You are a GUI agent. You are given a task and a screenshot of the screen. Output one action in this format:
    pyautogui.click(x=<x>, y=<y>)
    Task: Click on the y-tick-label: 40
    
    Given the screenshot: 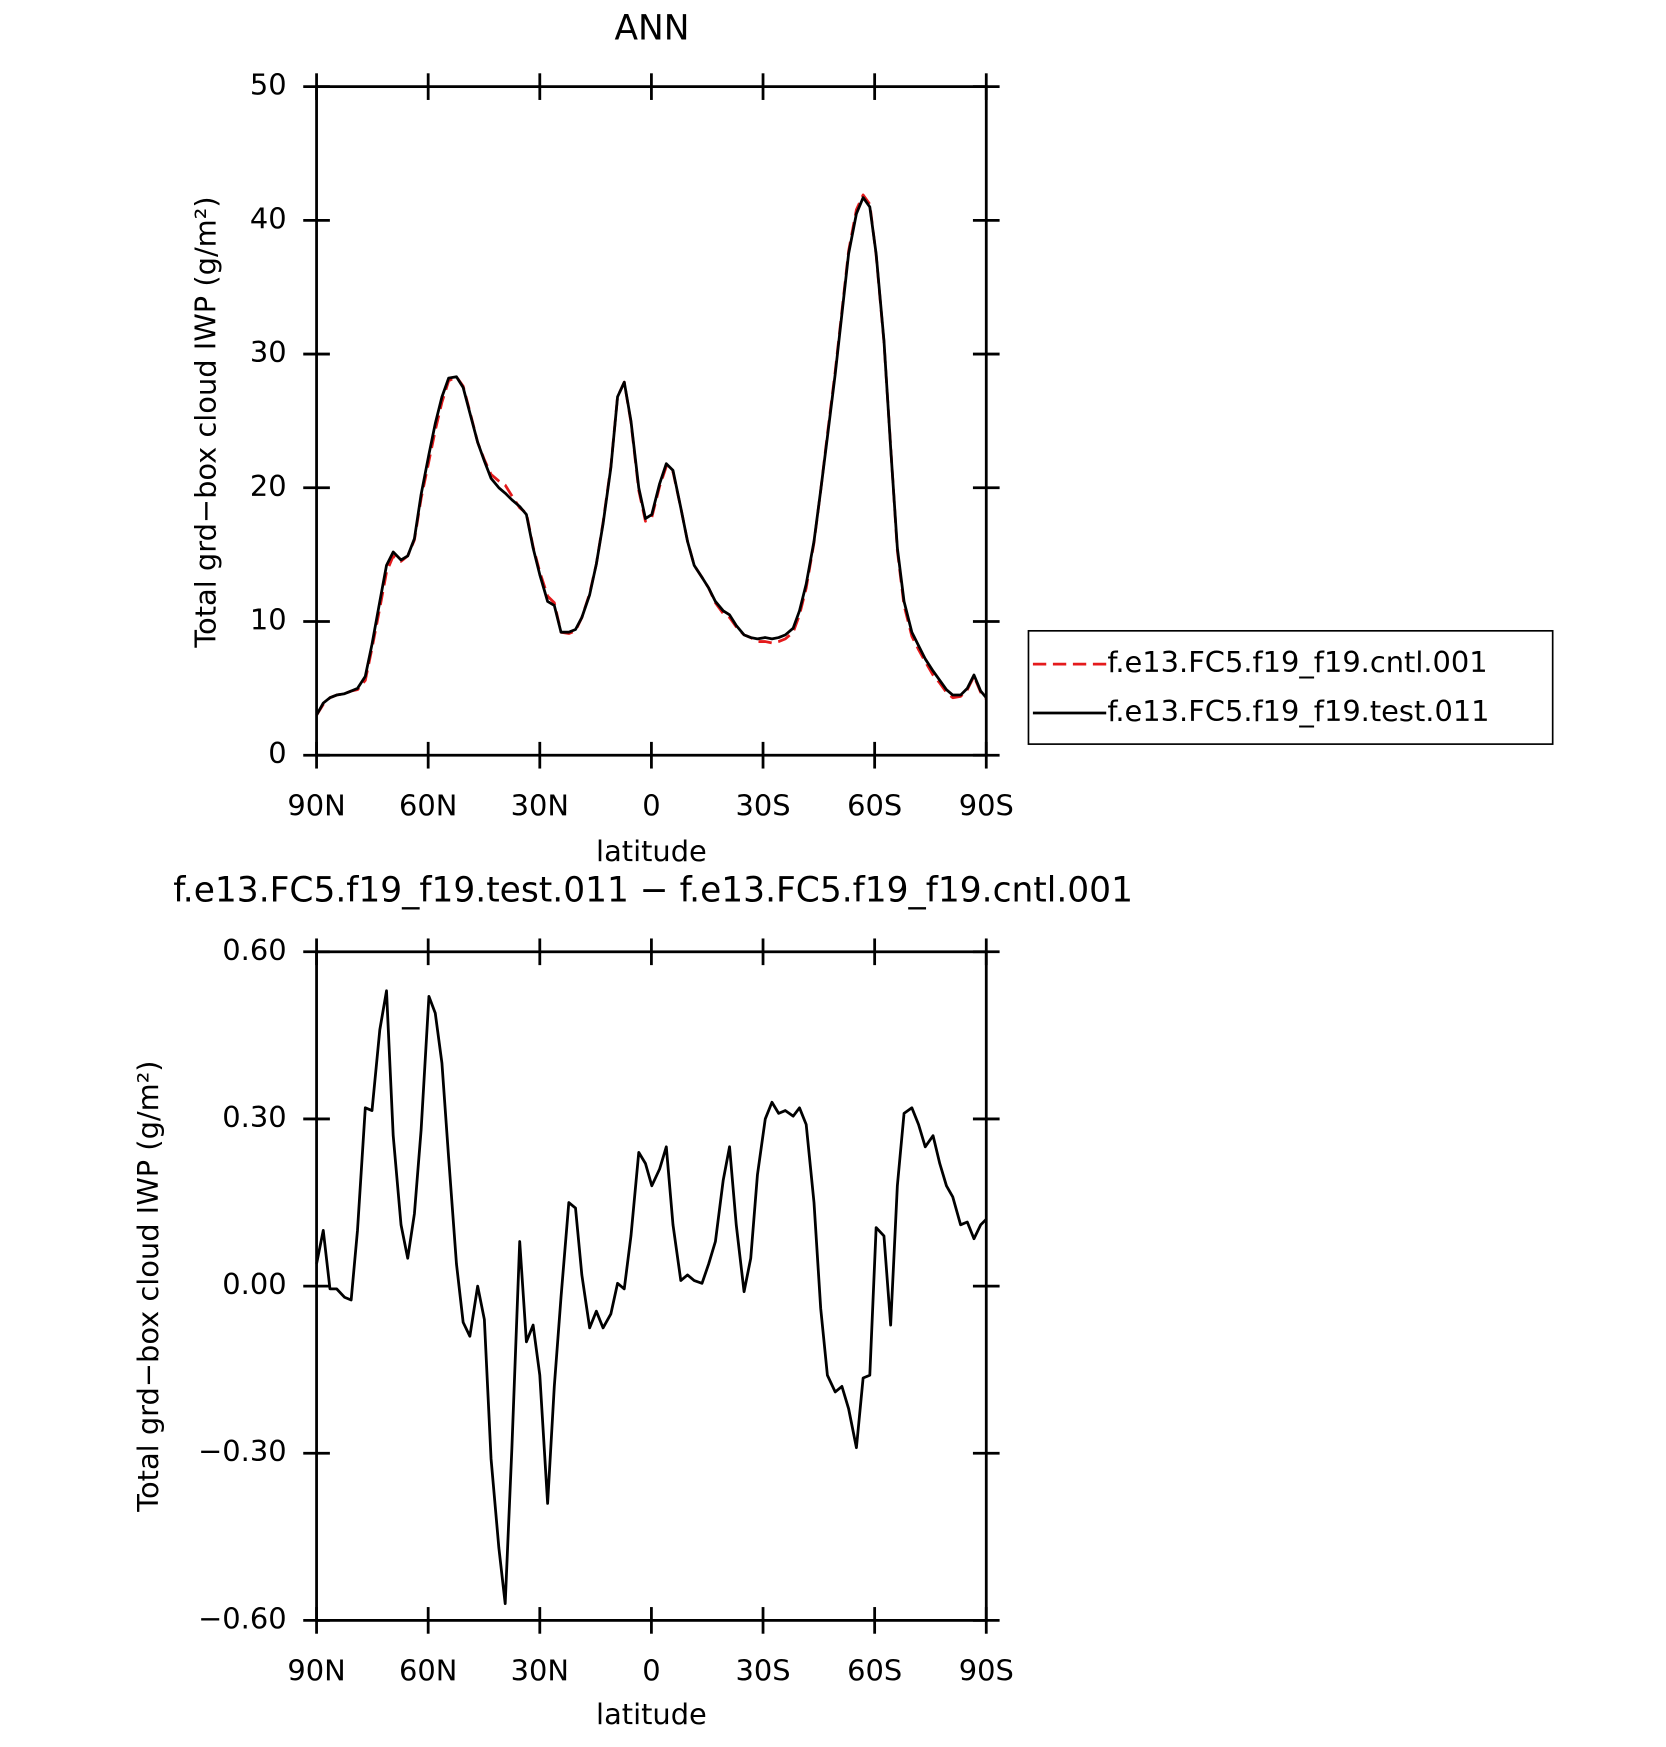 What is the action you would take?
    pyautogui.click(x=268, y=218)
    